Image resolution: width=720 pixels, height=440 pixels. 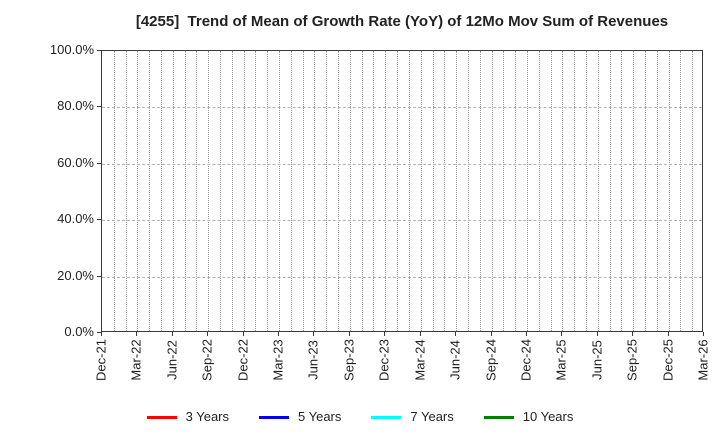 What do you see at coordinates (703, 360) in the screenshot?
I see `x-axis-tick-label: Mar-26` at bounding box center [703, 360].